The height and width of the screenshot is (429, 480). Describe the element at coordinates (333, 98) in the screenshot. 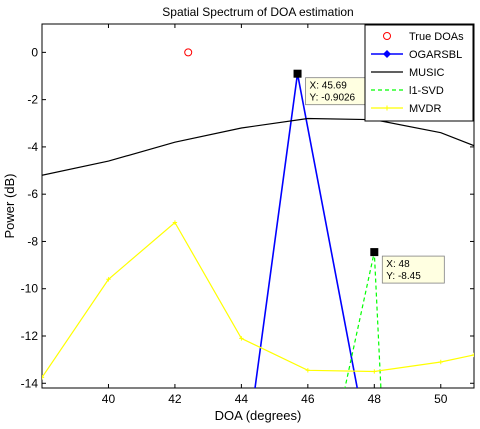

I see `datatip-y-label: Y: -0.9026` at that location.